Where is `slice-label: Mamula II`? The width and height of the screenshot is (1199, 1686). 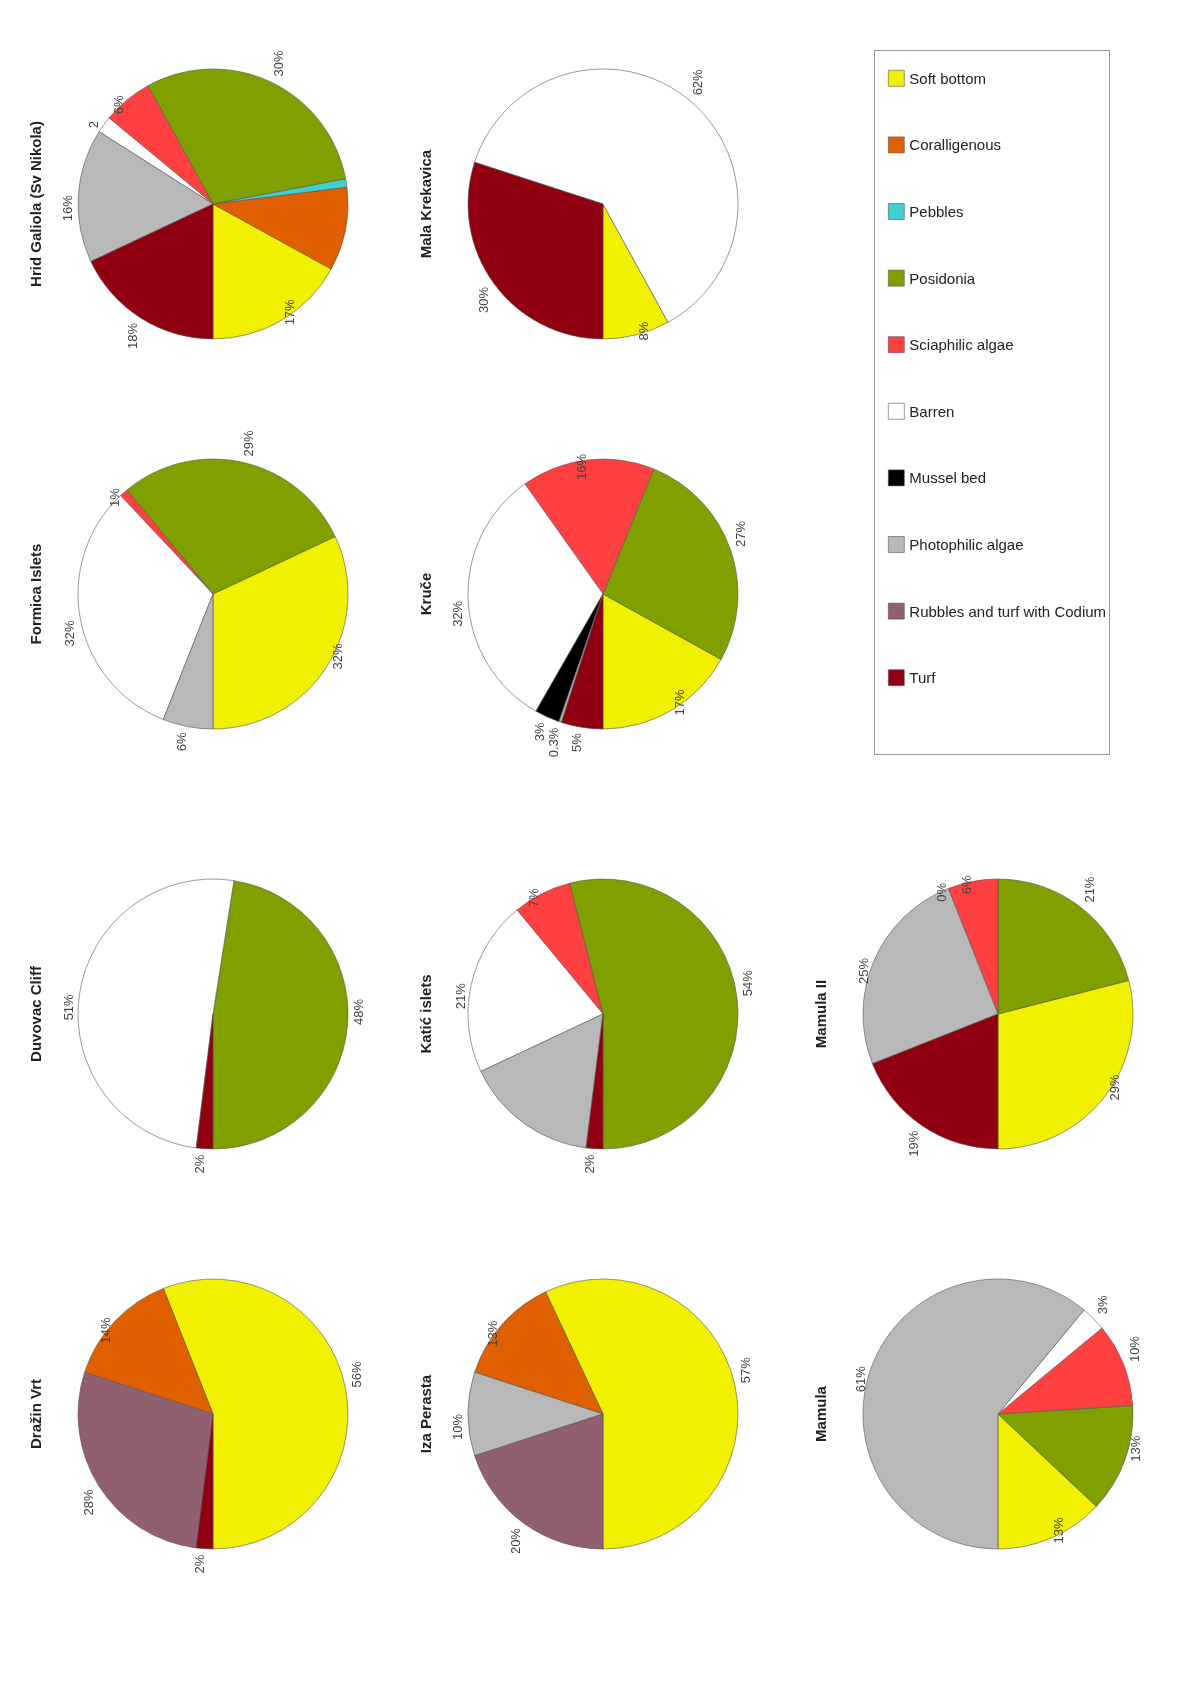
slice-label: Mamula II is located at coordinates (820, 1014).